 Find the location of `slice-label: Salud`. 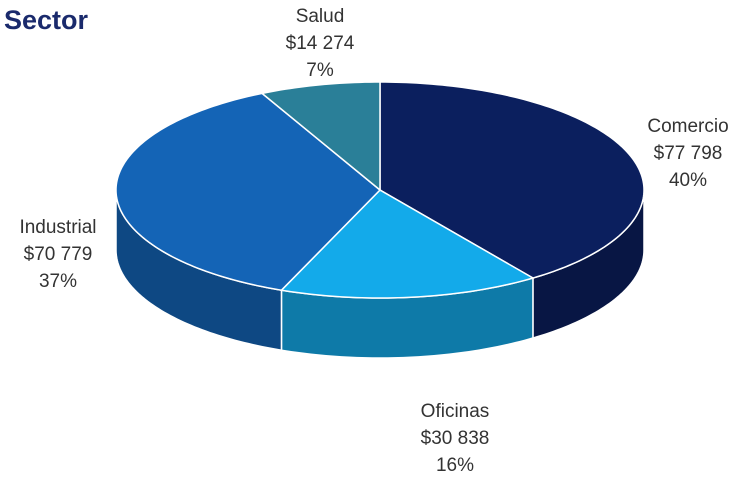

slice-label: Salud is located at coordinates (320, 16).